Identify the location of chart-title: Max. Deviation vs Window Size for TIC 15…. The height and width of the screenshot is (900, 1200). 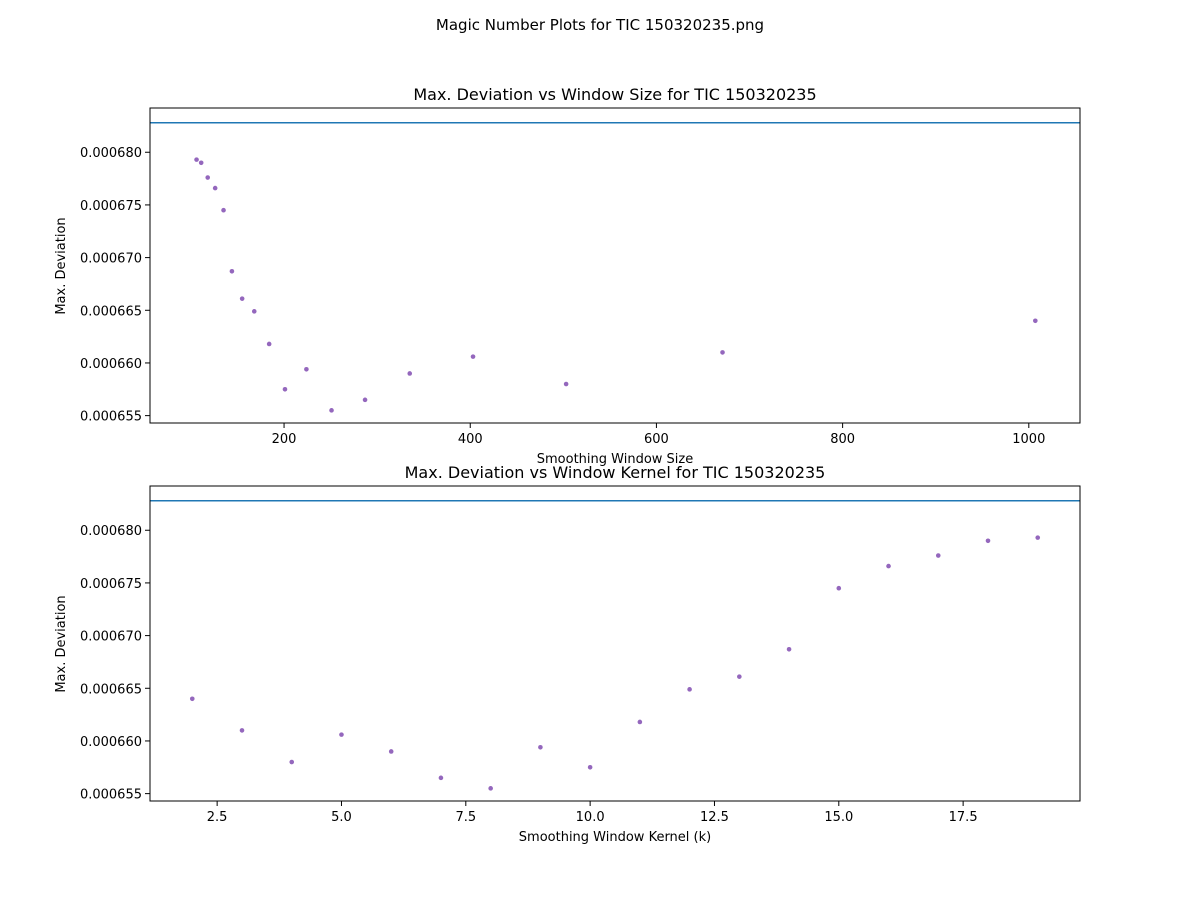
(614, 94).